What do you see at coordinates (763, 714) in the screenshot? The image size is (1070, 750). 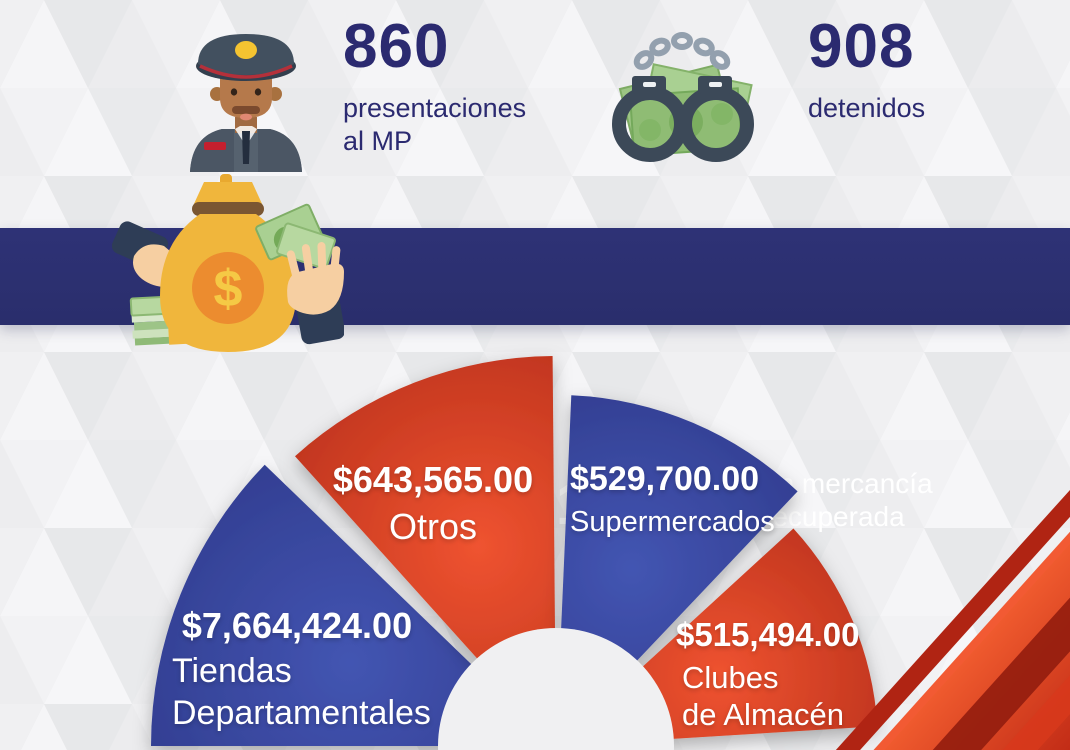 I see `segment-name-line: de Almacén` at bounding box center [763, 714].